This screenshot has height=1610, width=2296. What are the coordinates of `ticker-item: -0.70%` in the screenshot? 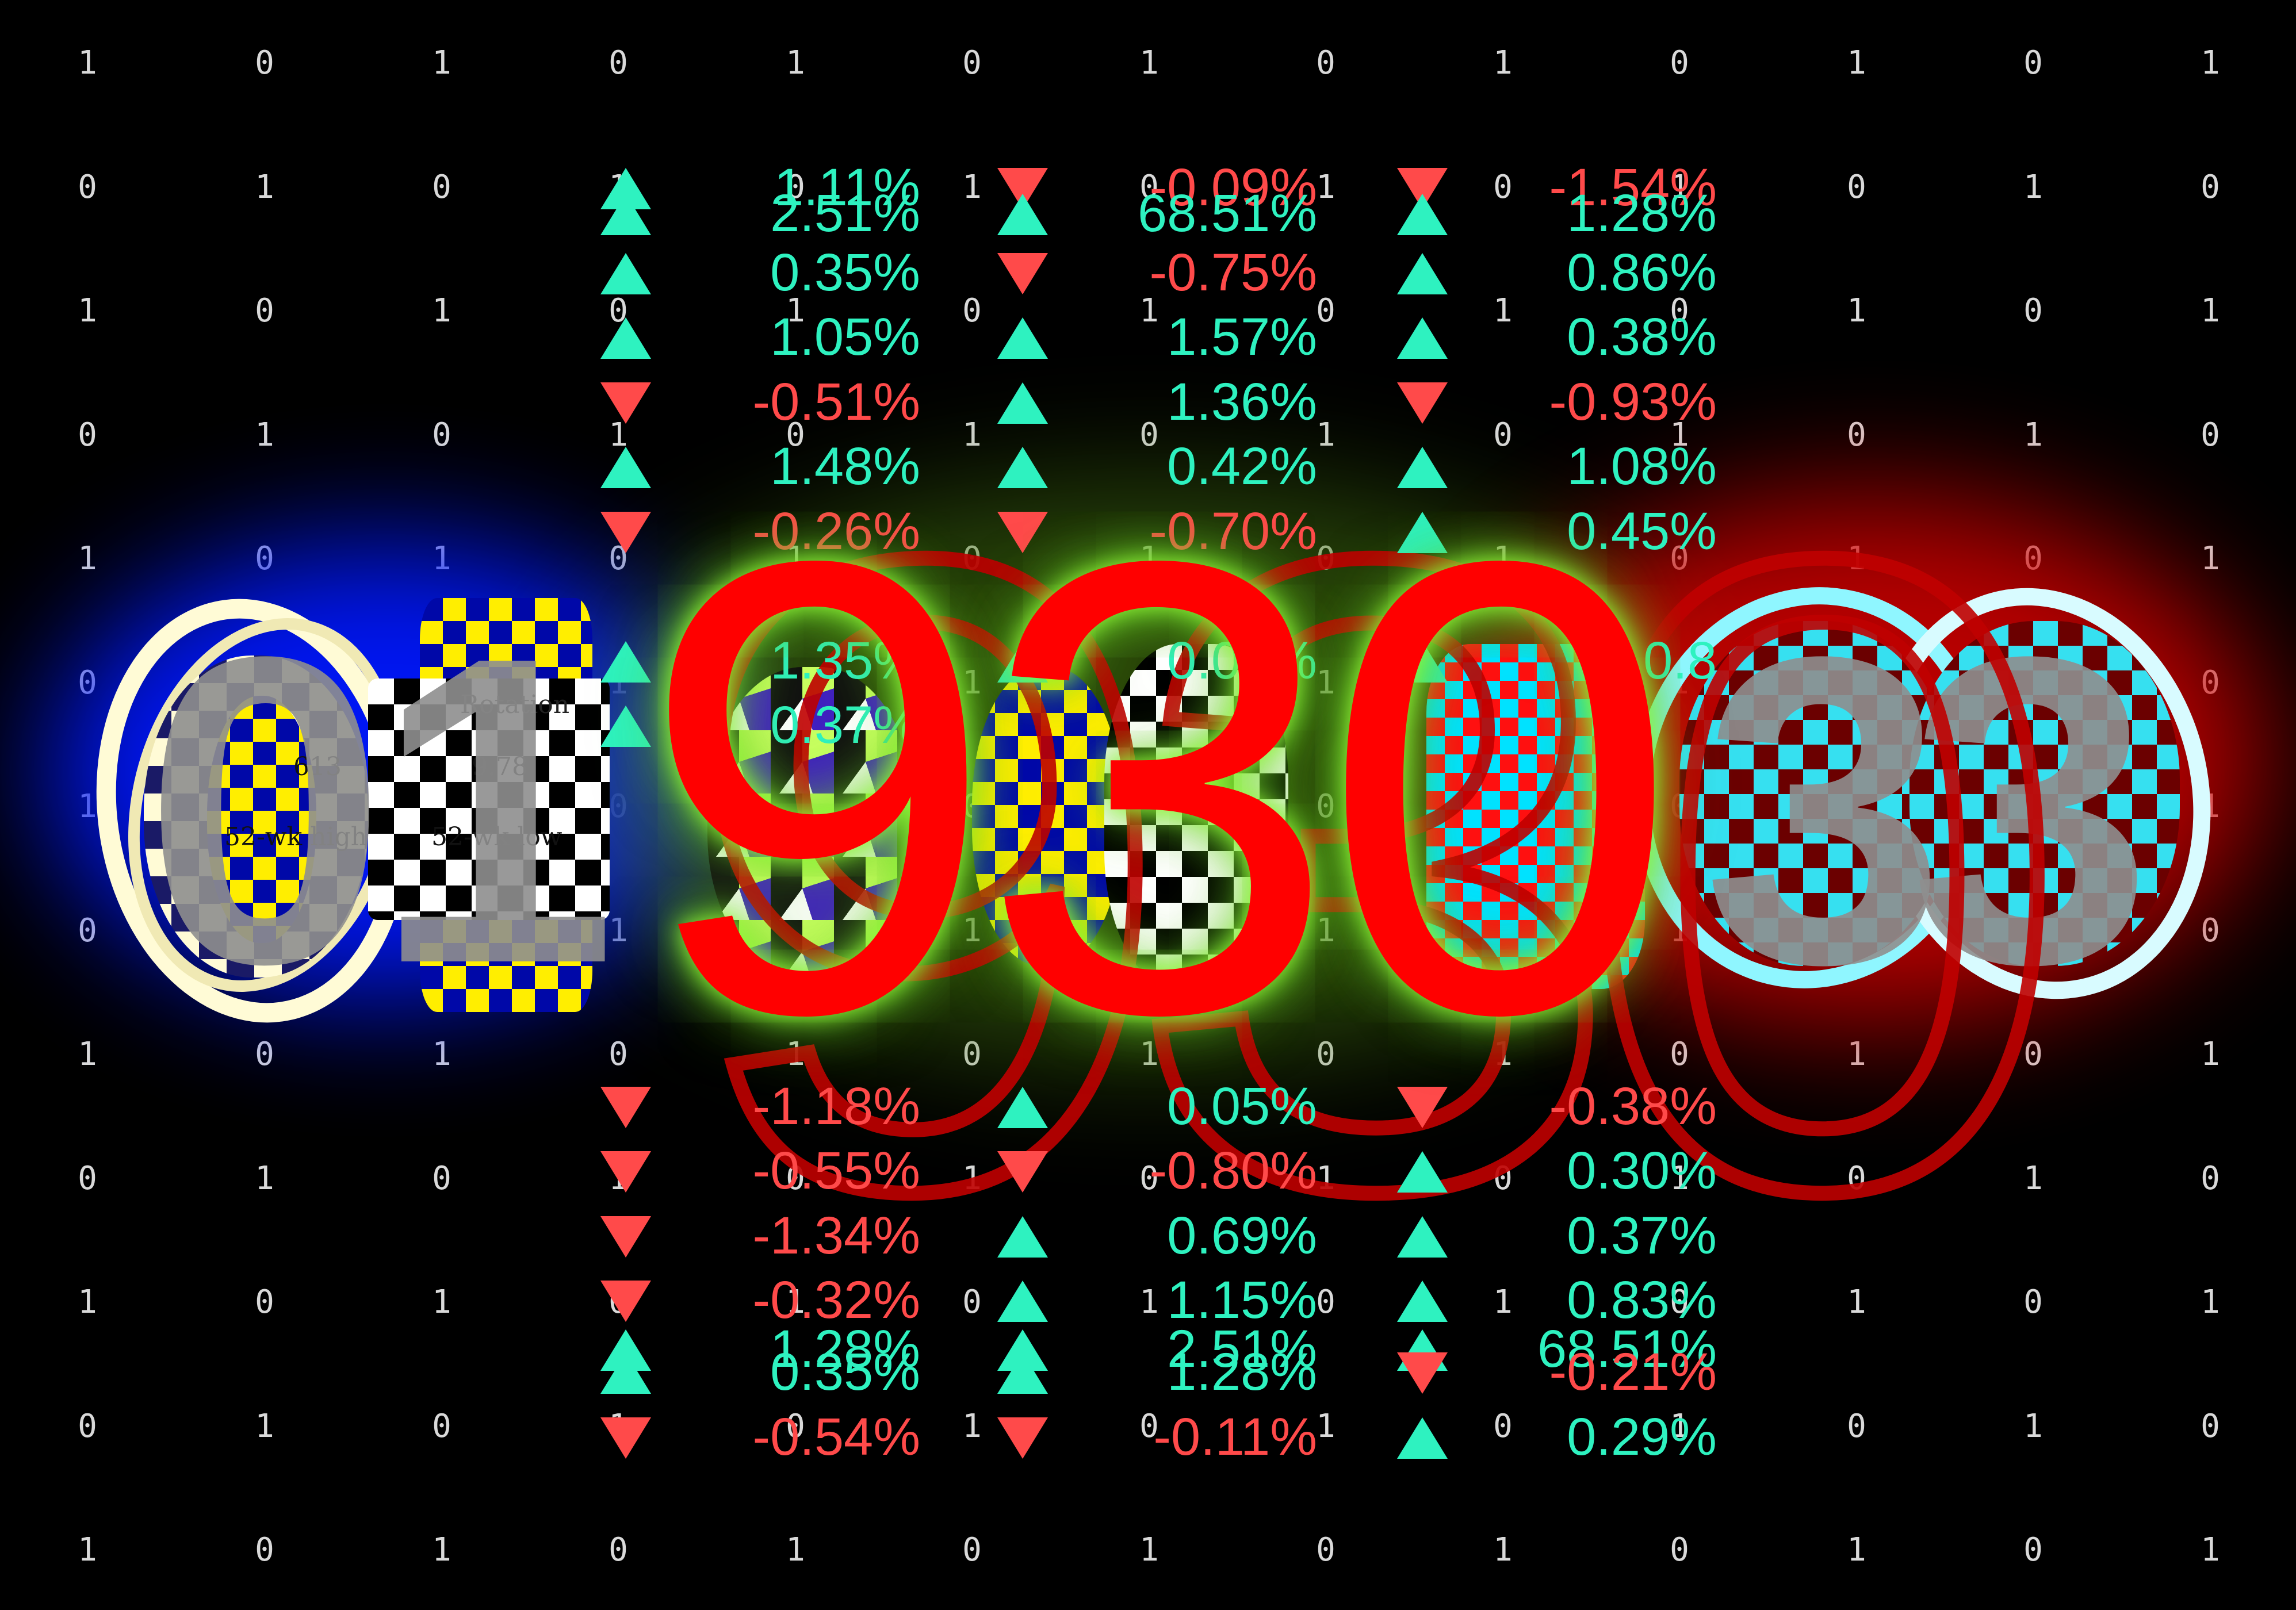 It's located at (1156, 531).